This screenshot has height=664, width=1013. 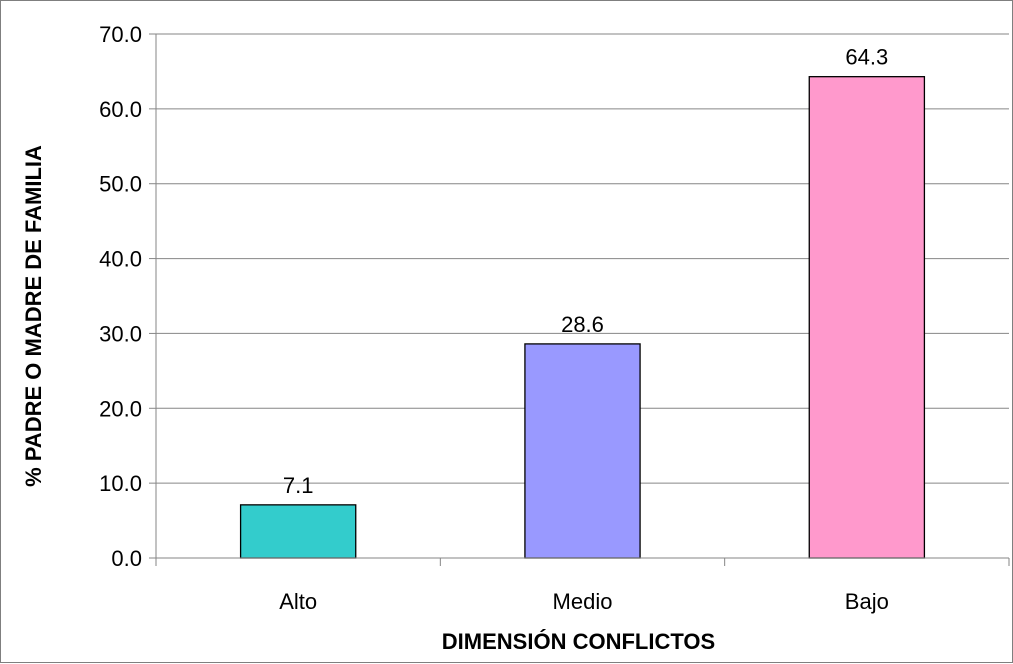 I want to click on y-tick-label: 40.0, so click(x=120, y=259).